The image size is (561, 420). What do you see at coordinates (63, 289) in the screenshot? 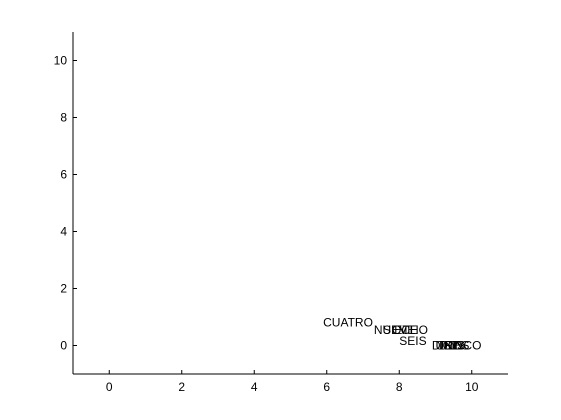
I see `y-tick-label: 2` at bounding box center [63, 289].